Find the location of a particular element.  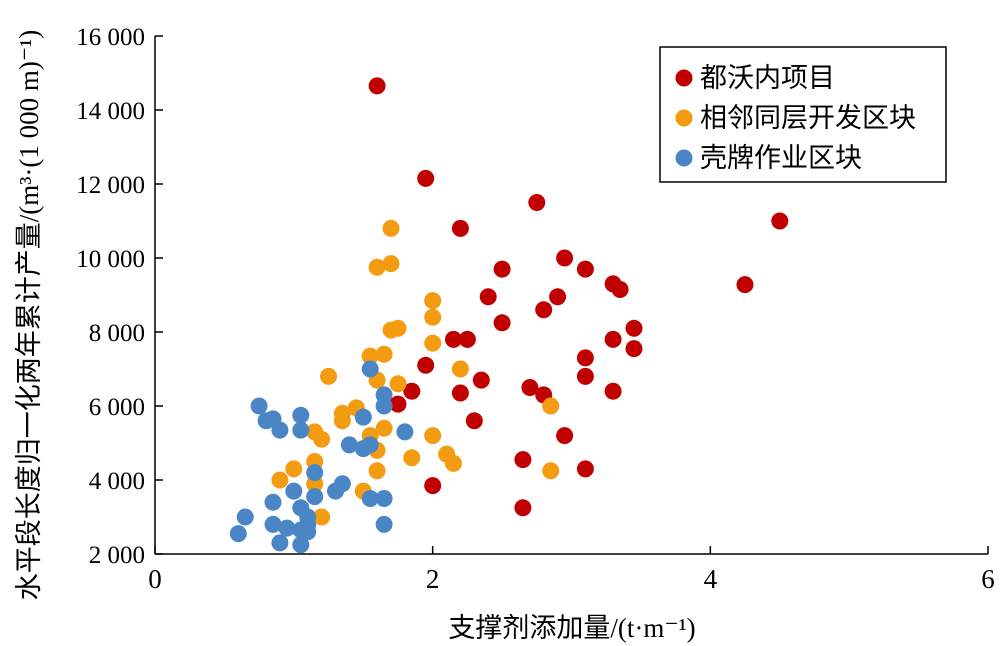

x-tick-label: 0 is located at coordinates (155, 579).